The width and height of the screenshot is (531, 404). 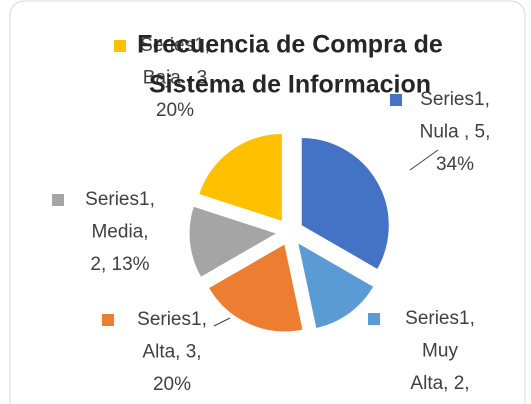 What do you see at coordinates (439, 383) in the screenshot?
I see `data-label: Alta, 2,` at bounding box center [439, 383].